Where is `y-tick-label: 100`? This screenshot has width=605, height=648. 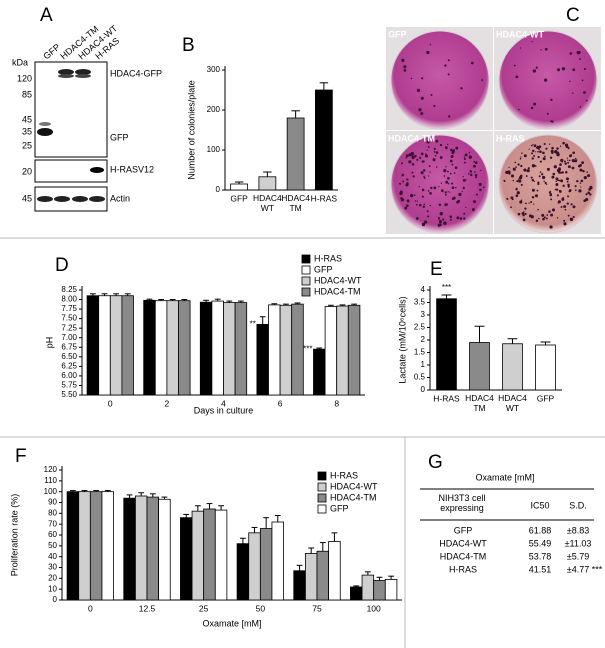
y-tick-label: 100 is located at coordinates (214, 149).